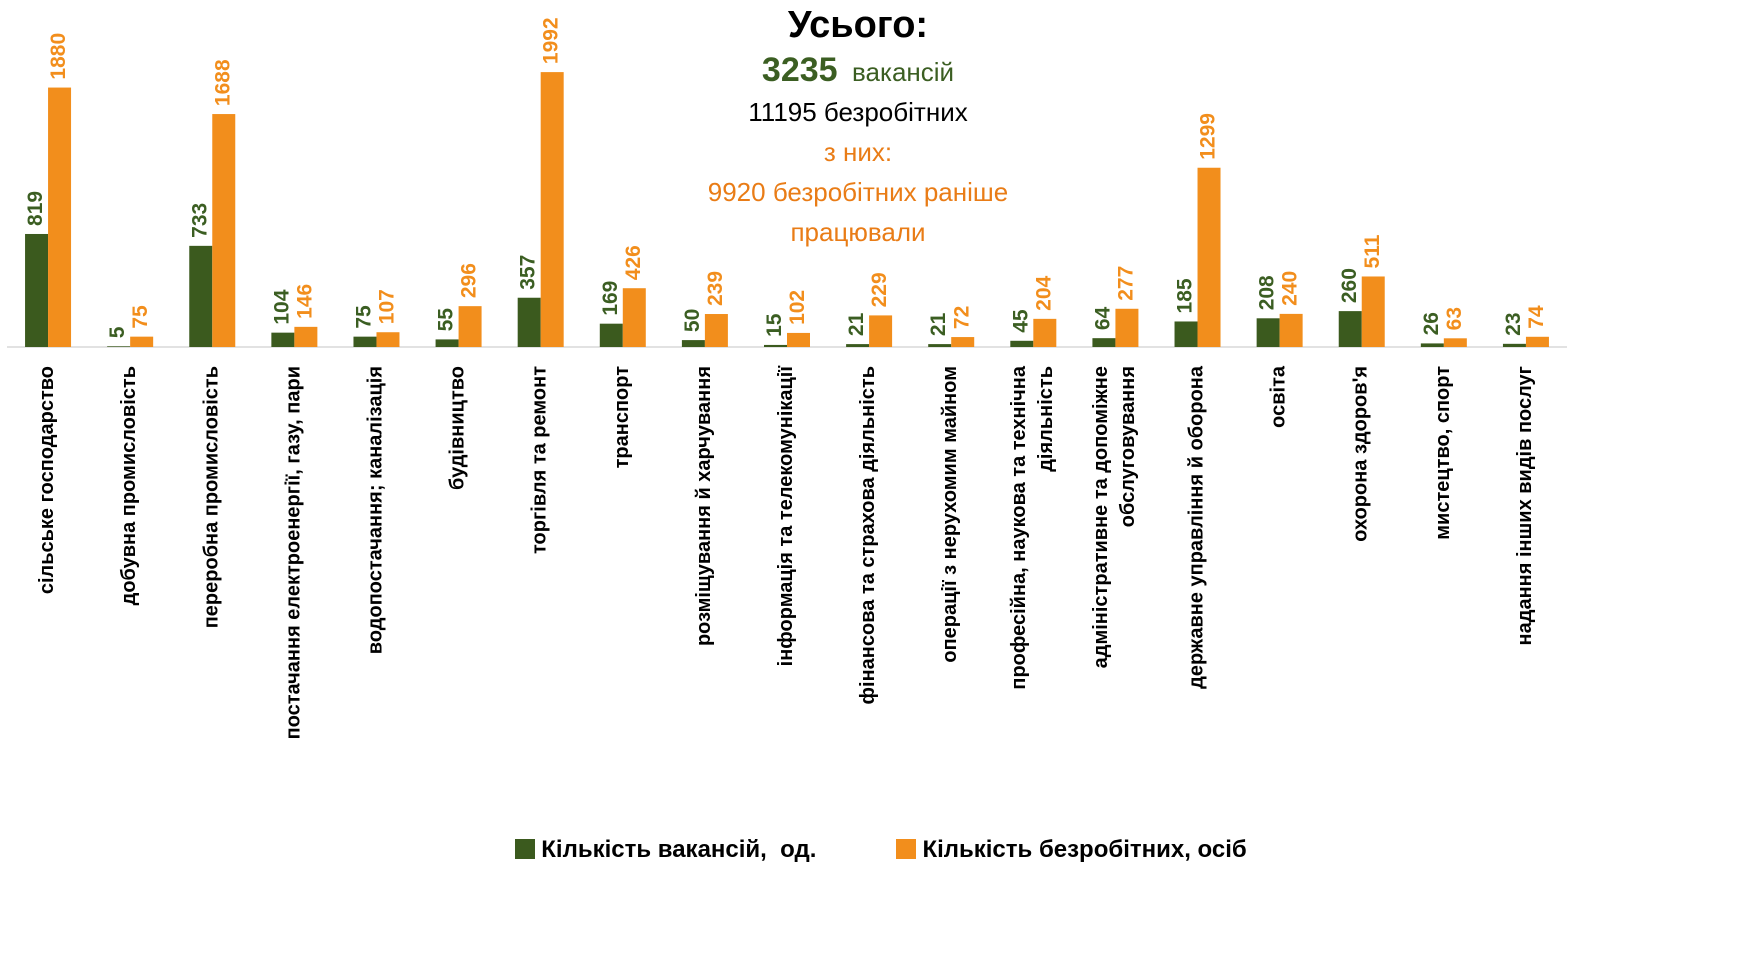 Image resolution: width=1762 pixels, height=978 pixels. I want to click on category-label: переробна промисловість, so click(212, 497).